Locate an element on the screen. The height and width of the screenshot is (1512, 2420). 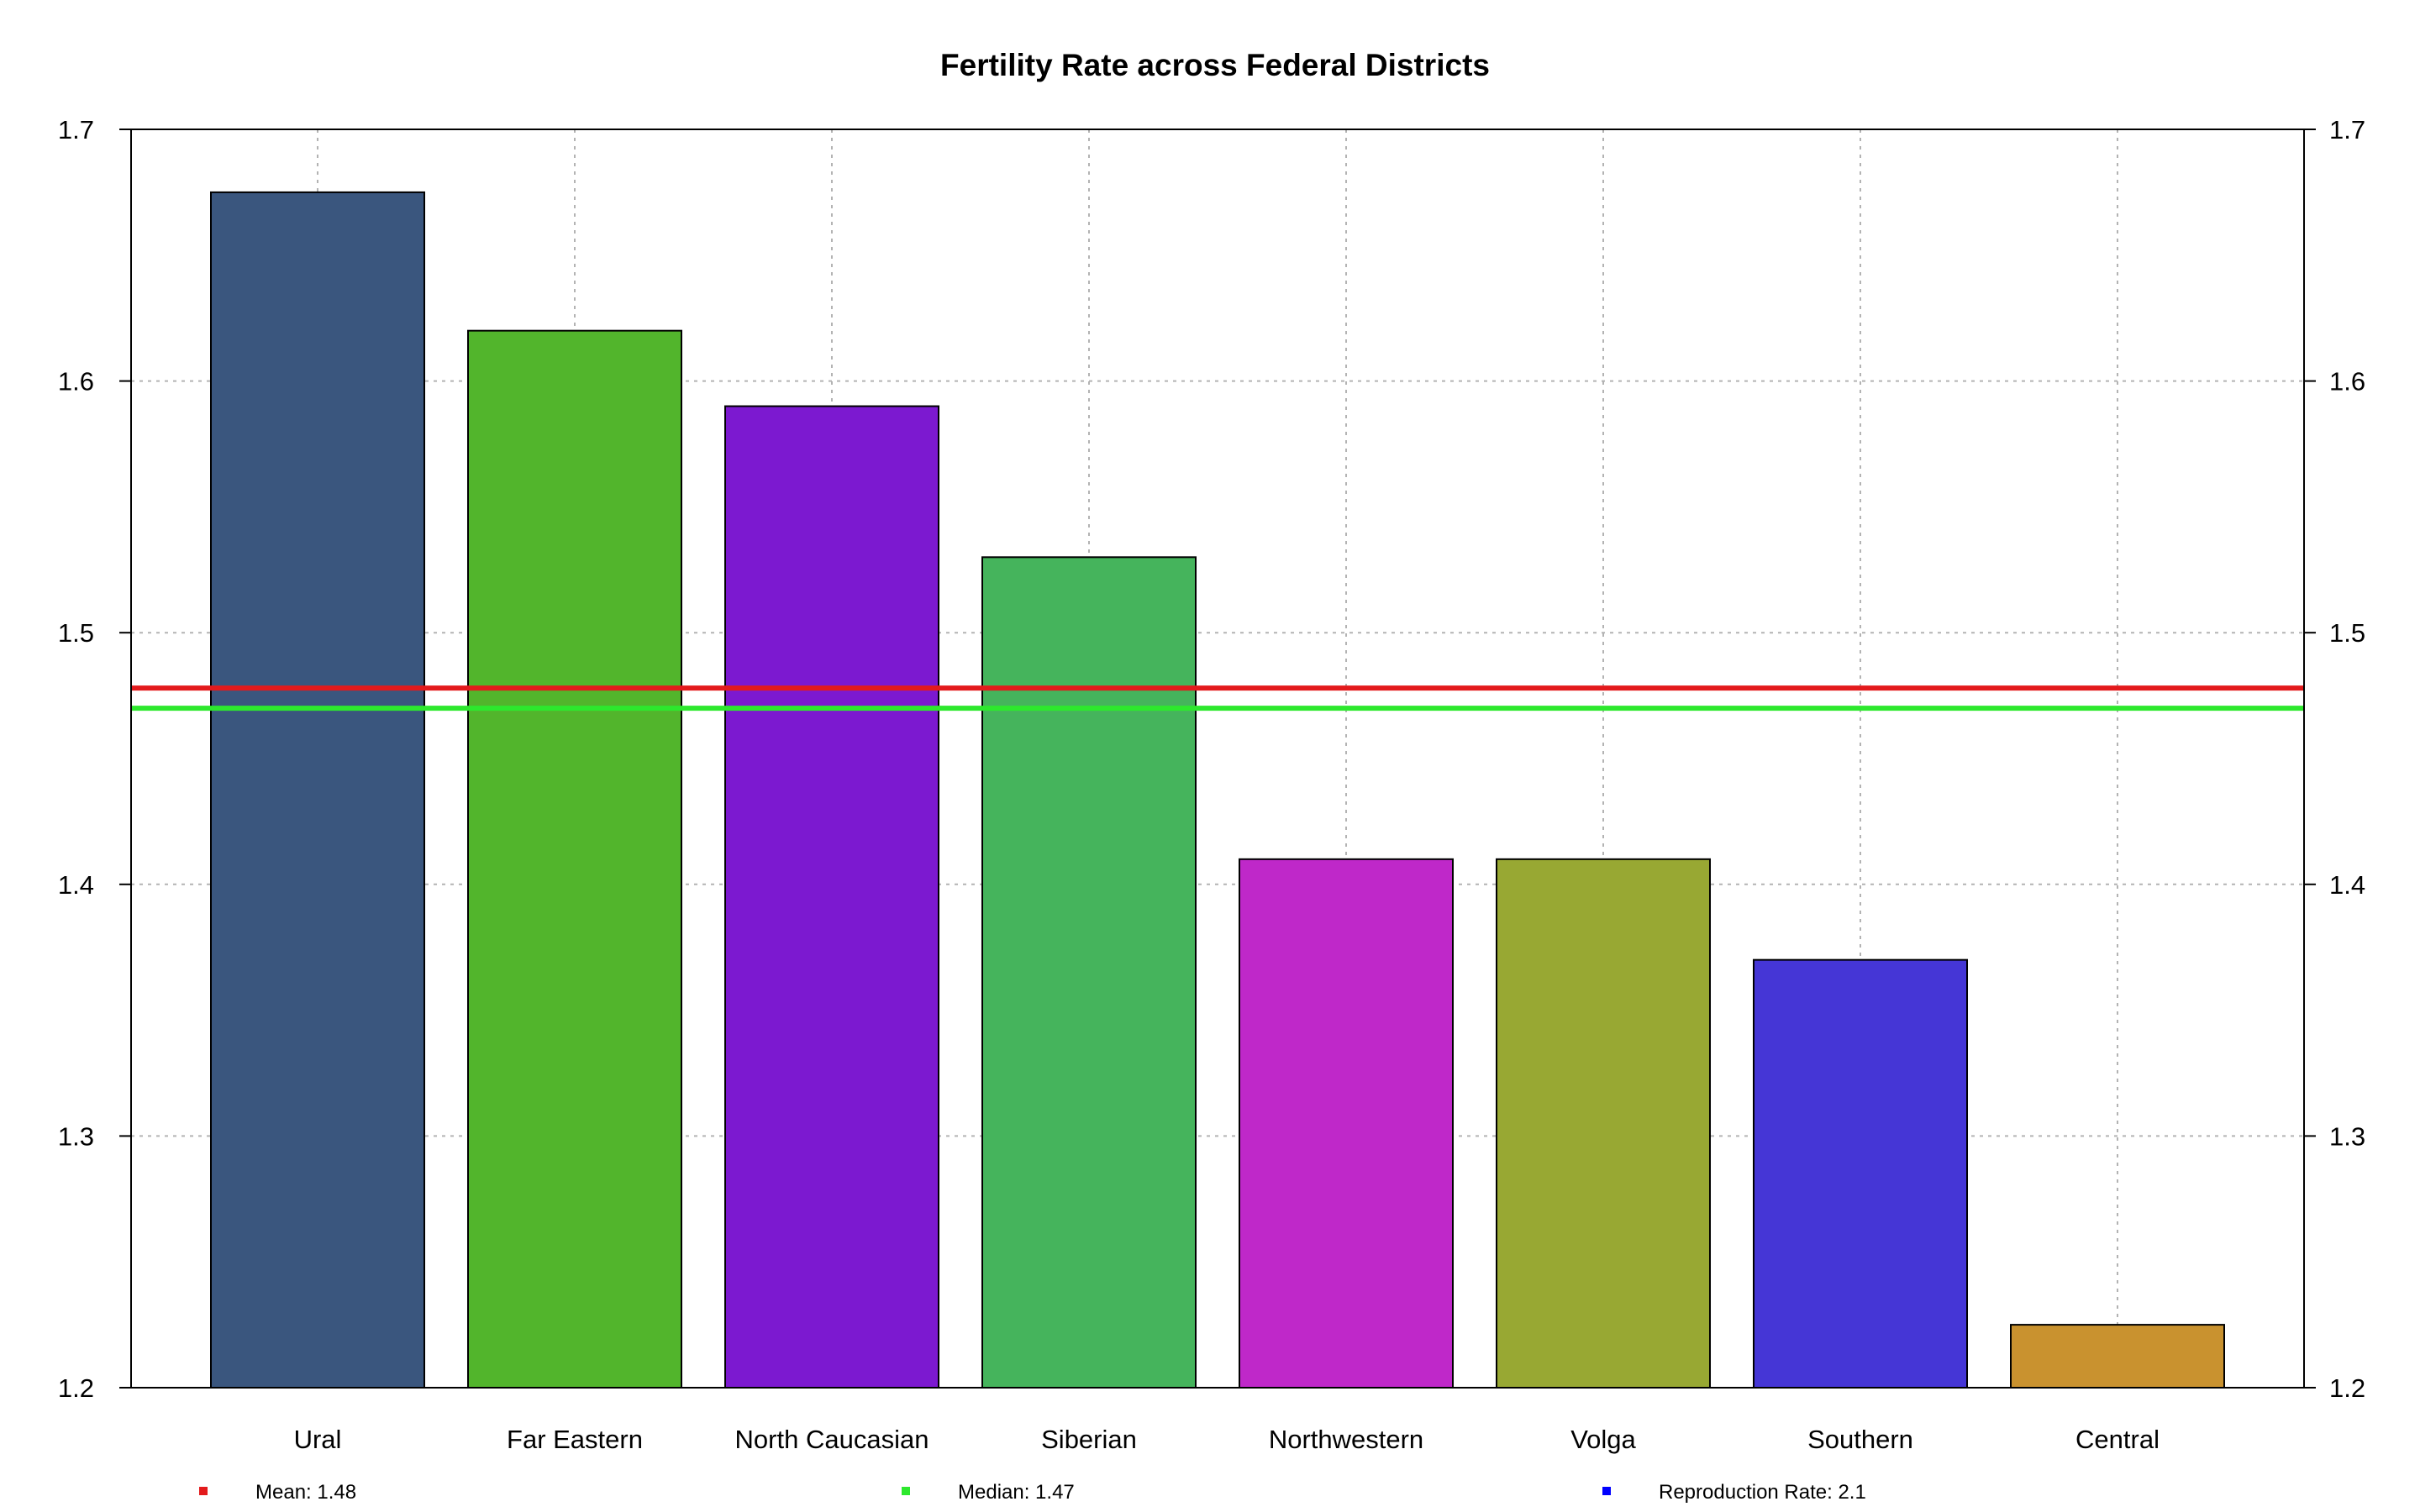
y-tick-label-right: 1.3 is located at coordinates (2347, 1136).